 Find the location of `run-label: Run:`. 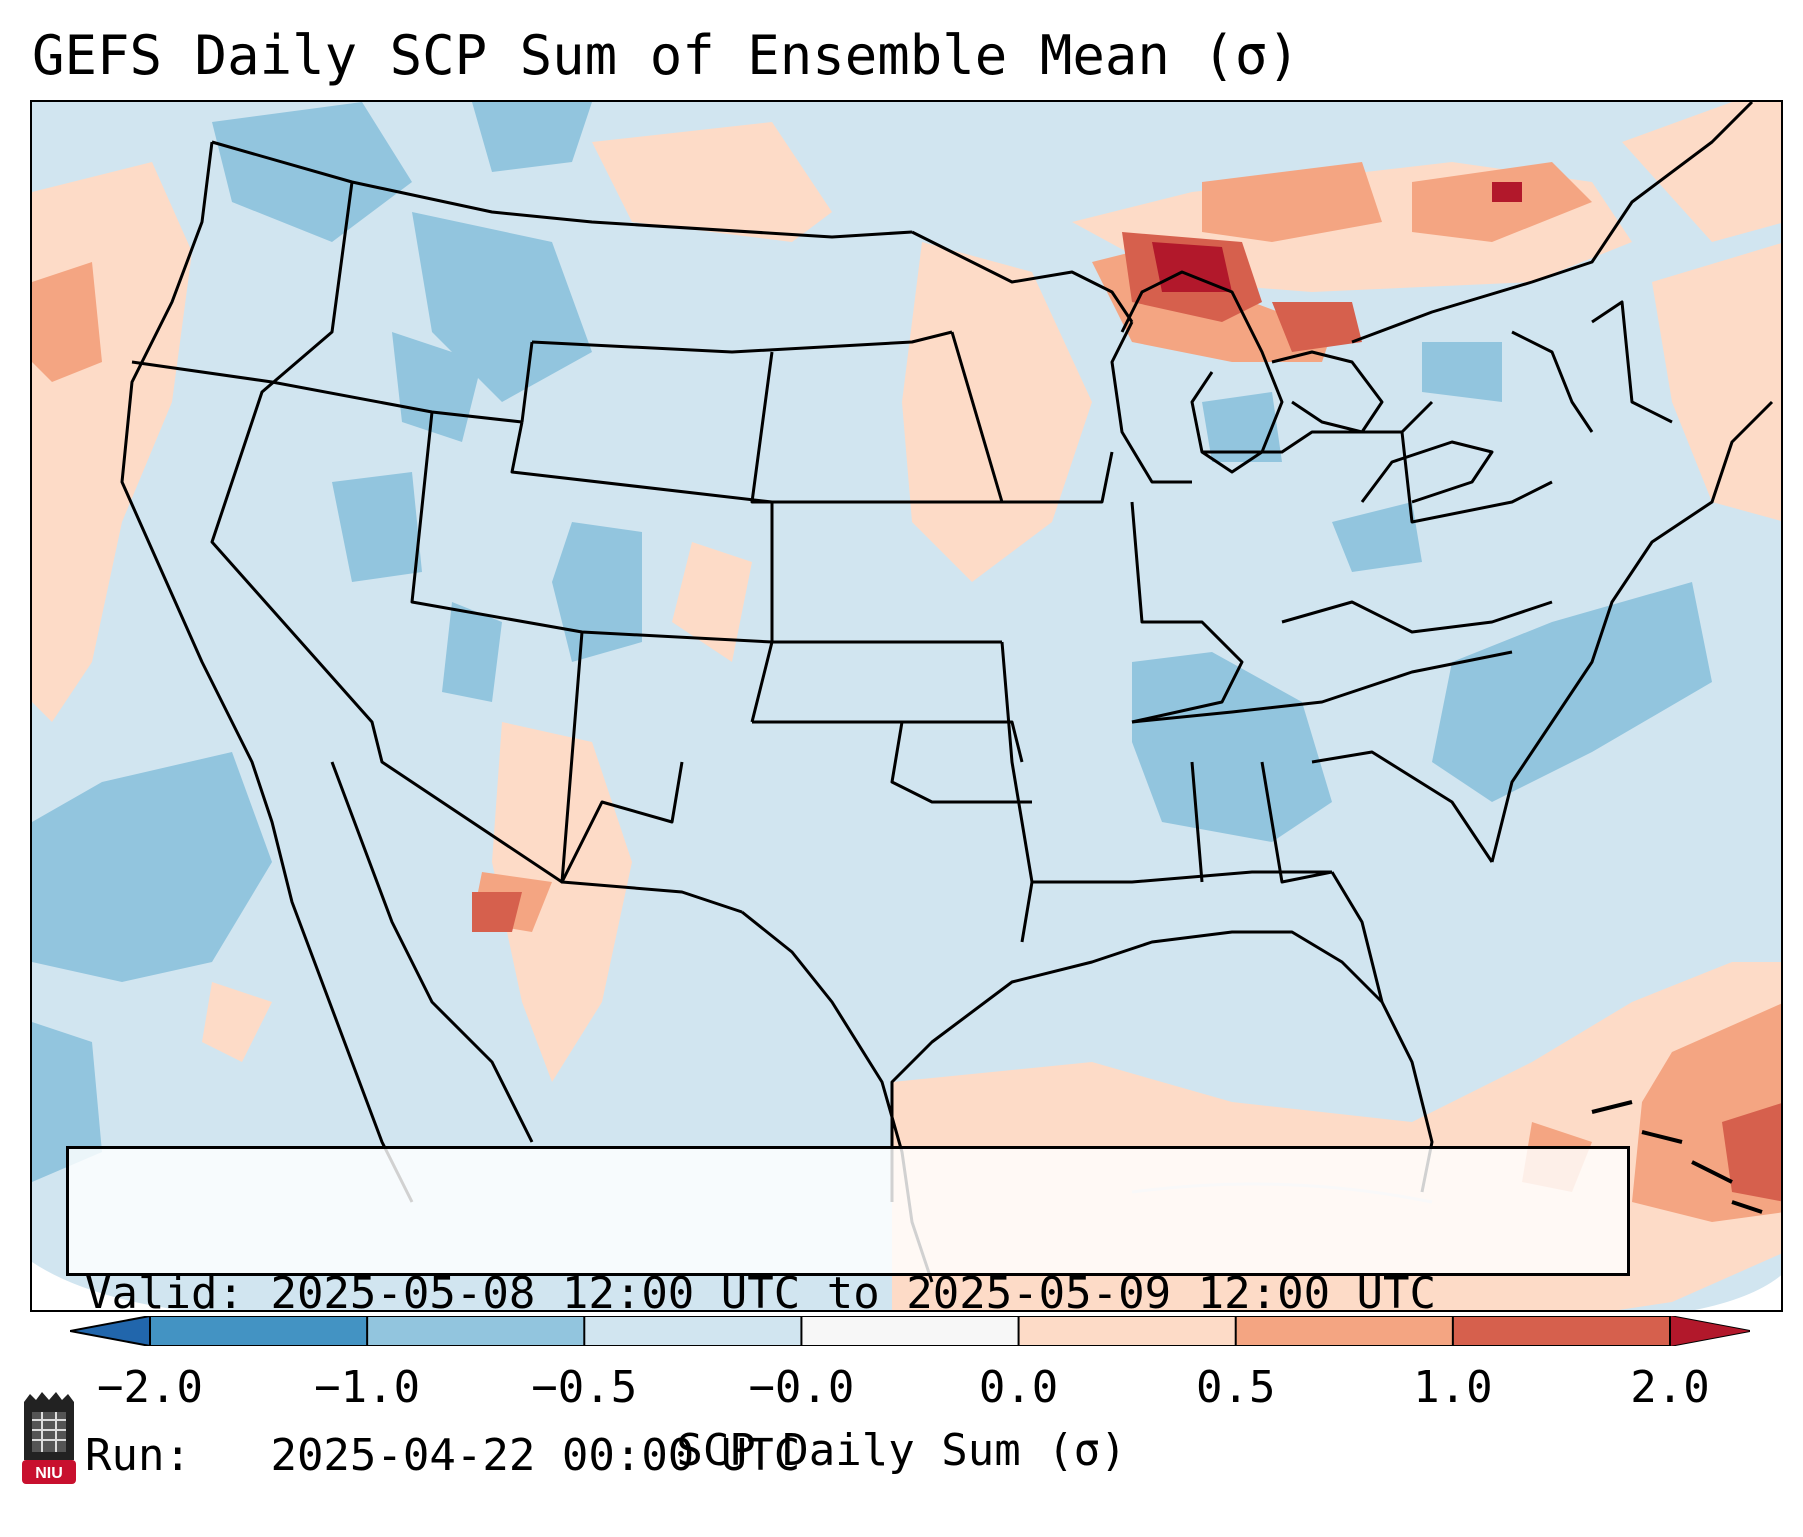

run-label: Run: is located at coordinates (138, 1455).